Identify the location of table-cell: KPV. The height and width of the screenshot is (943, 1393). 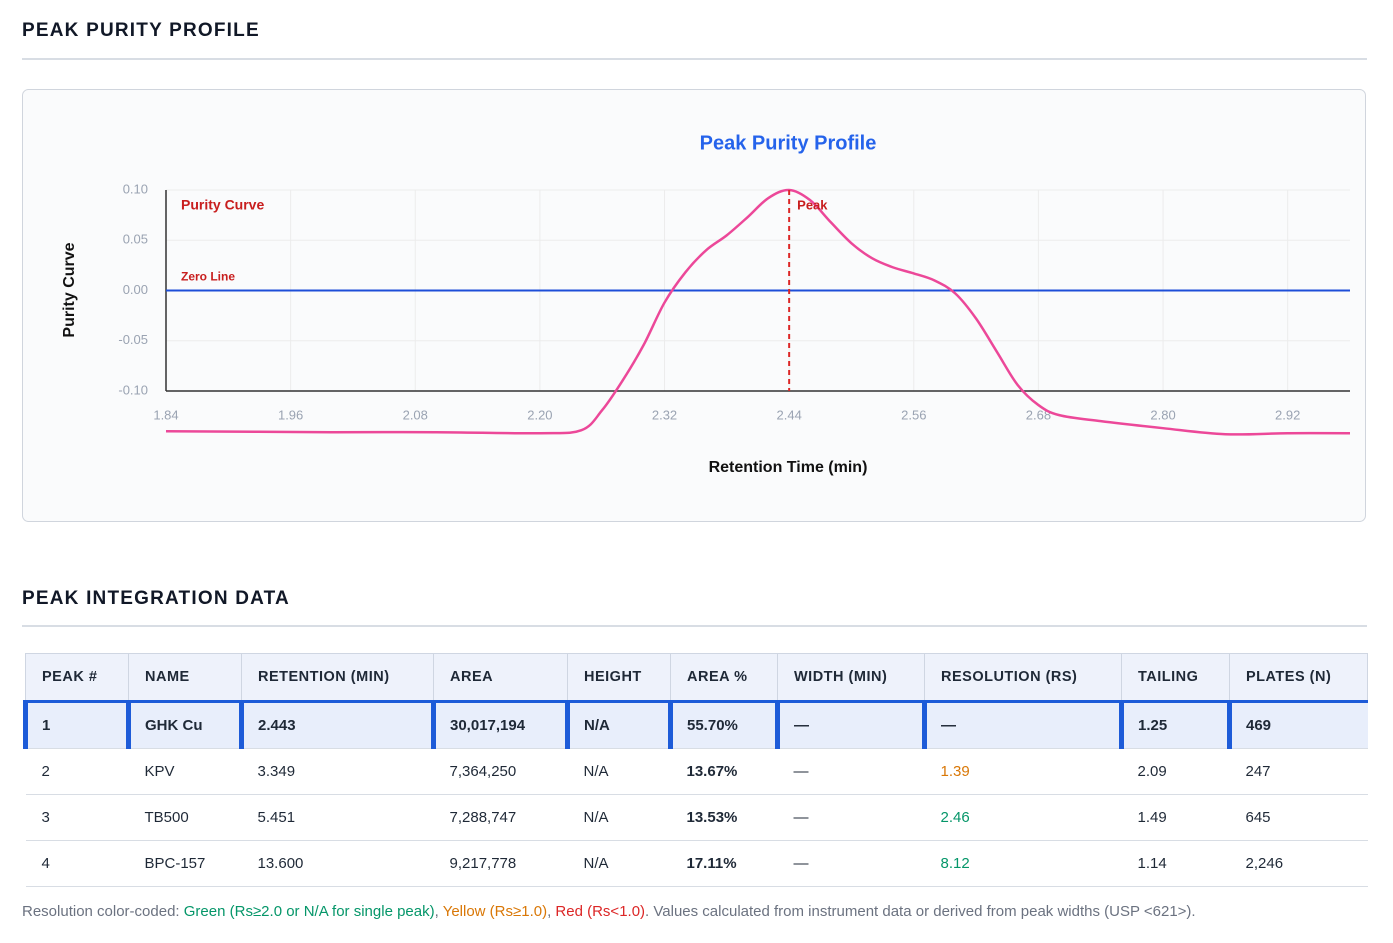
(185, 771).